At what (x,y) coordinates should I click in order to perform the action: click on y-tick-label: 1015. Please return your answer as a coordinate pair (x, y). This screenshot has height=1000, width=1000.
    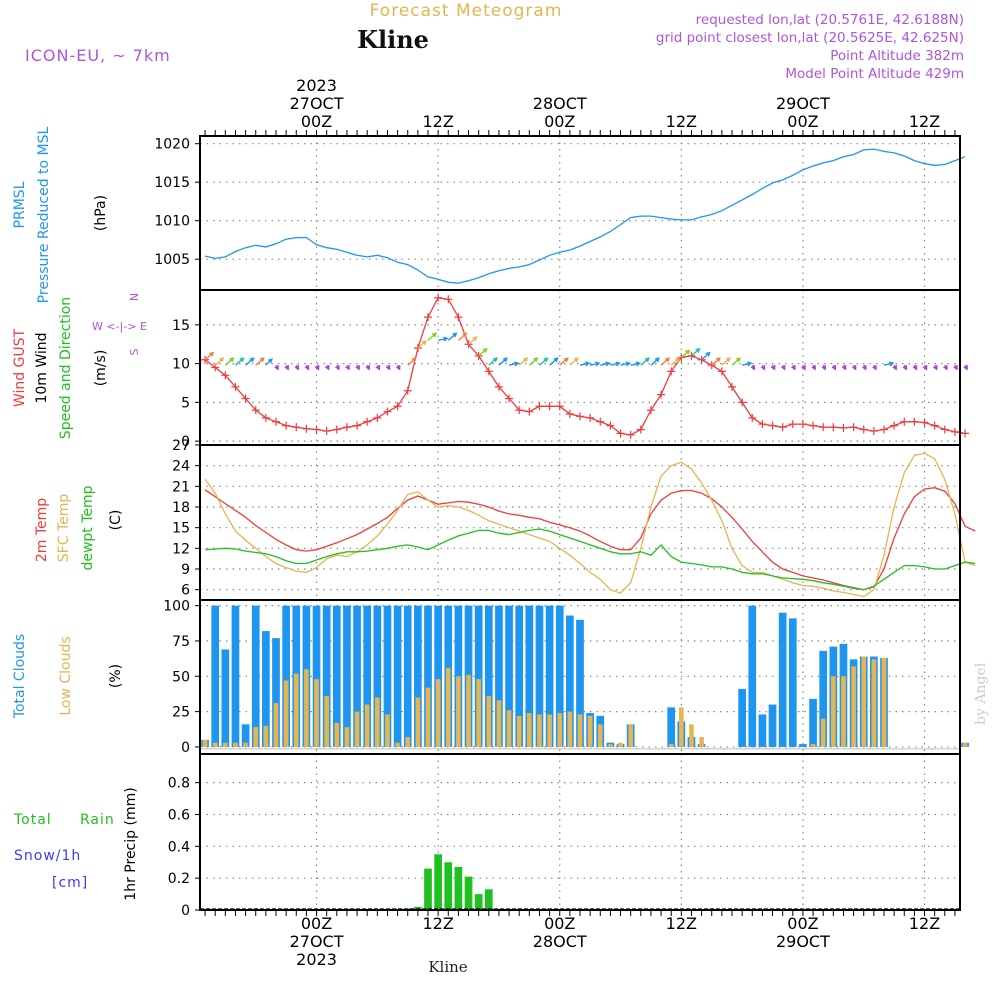
    Looking at the image, I should click on (172, 183).